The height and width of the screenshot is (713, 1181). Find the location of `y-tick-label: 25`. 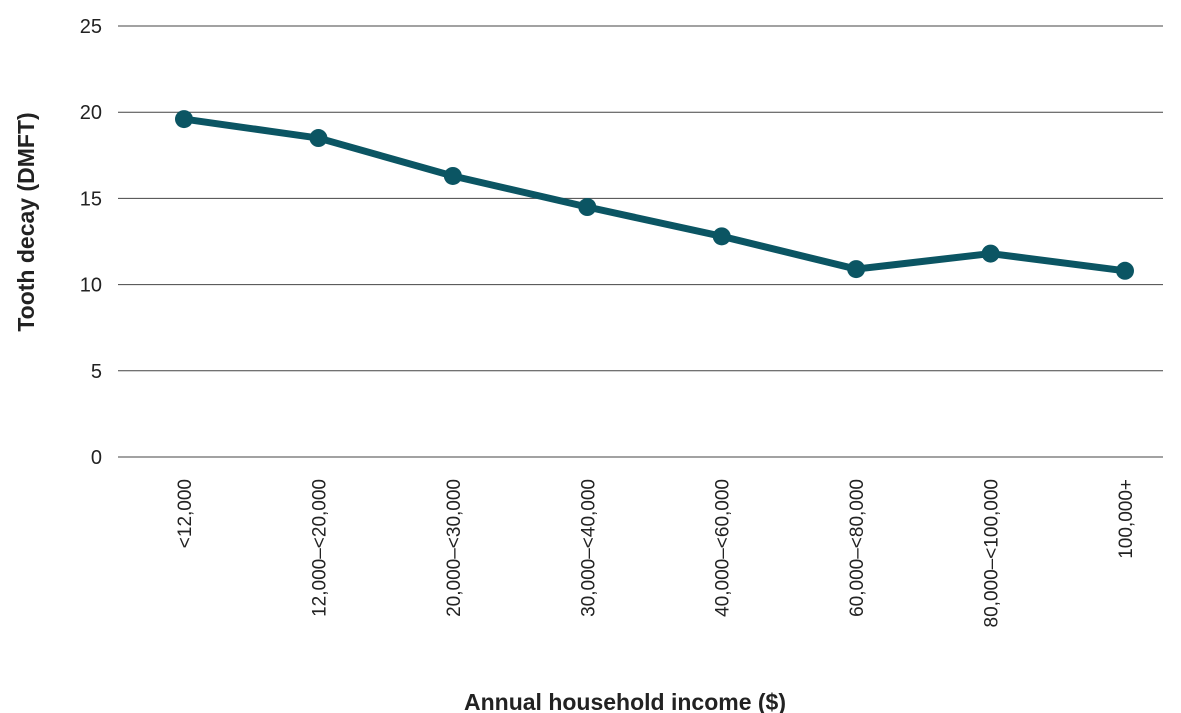

y-tick-label: 25 is located at coordinates (91, 27).